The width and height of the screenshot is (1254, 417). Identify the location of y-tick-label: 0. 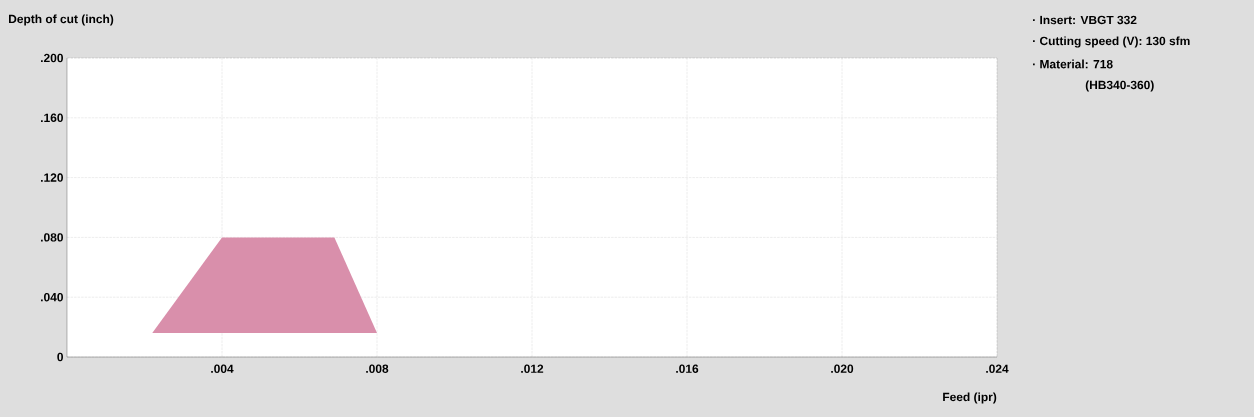
(60, 357).